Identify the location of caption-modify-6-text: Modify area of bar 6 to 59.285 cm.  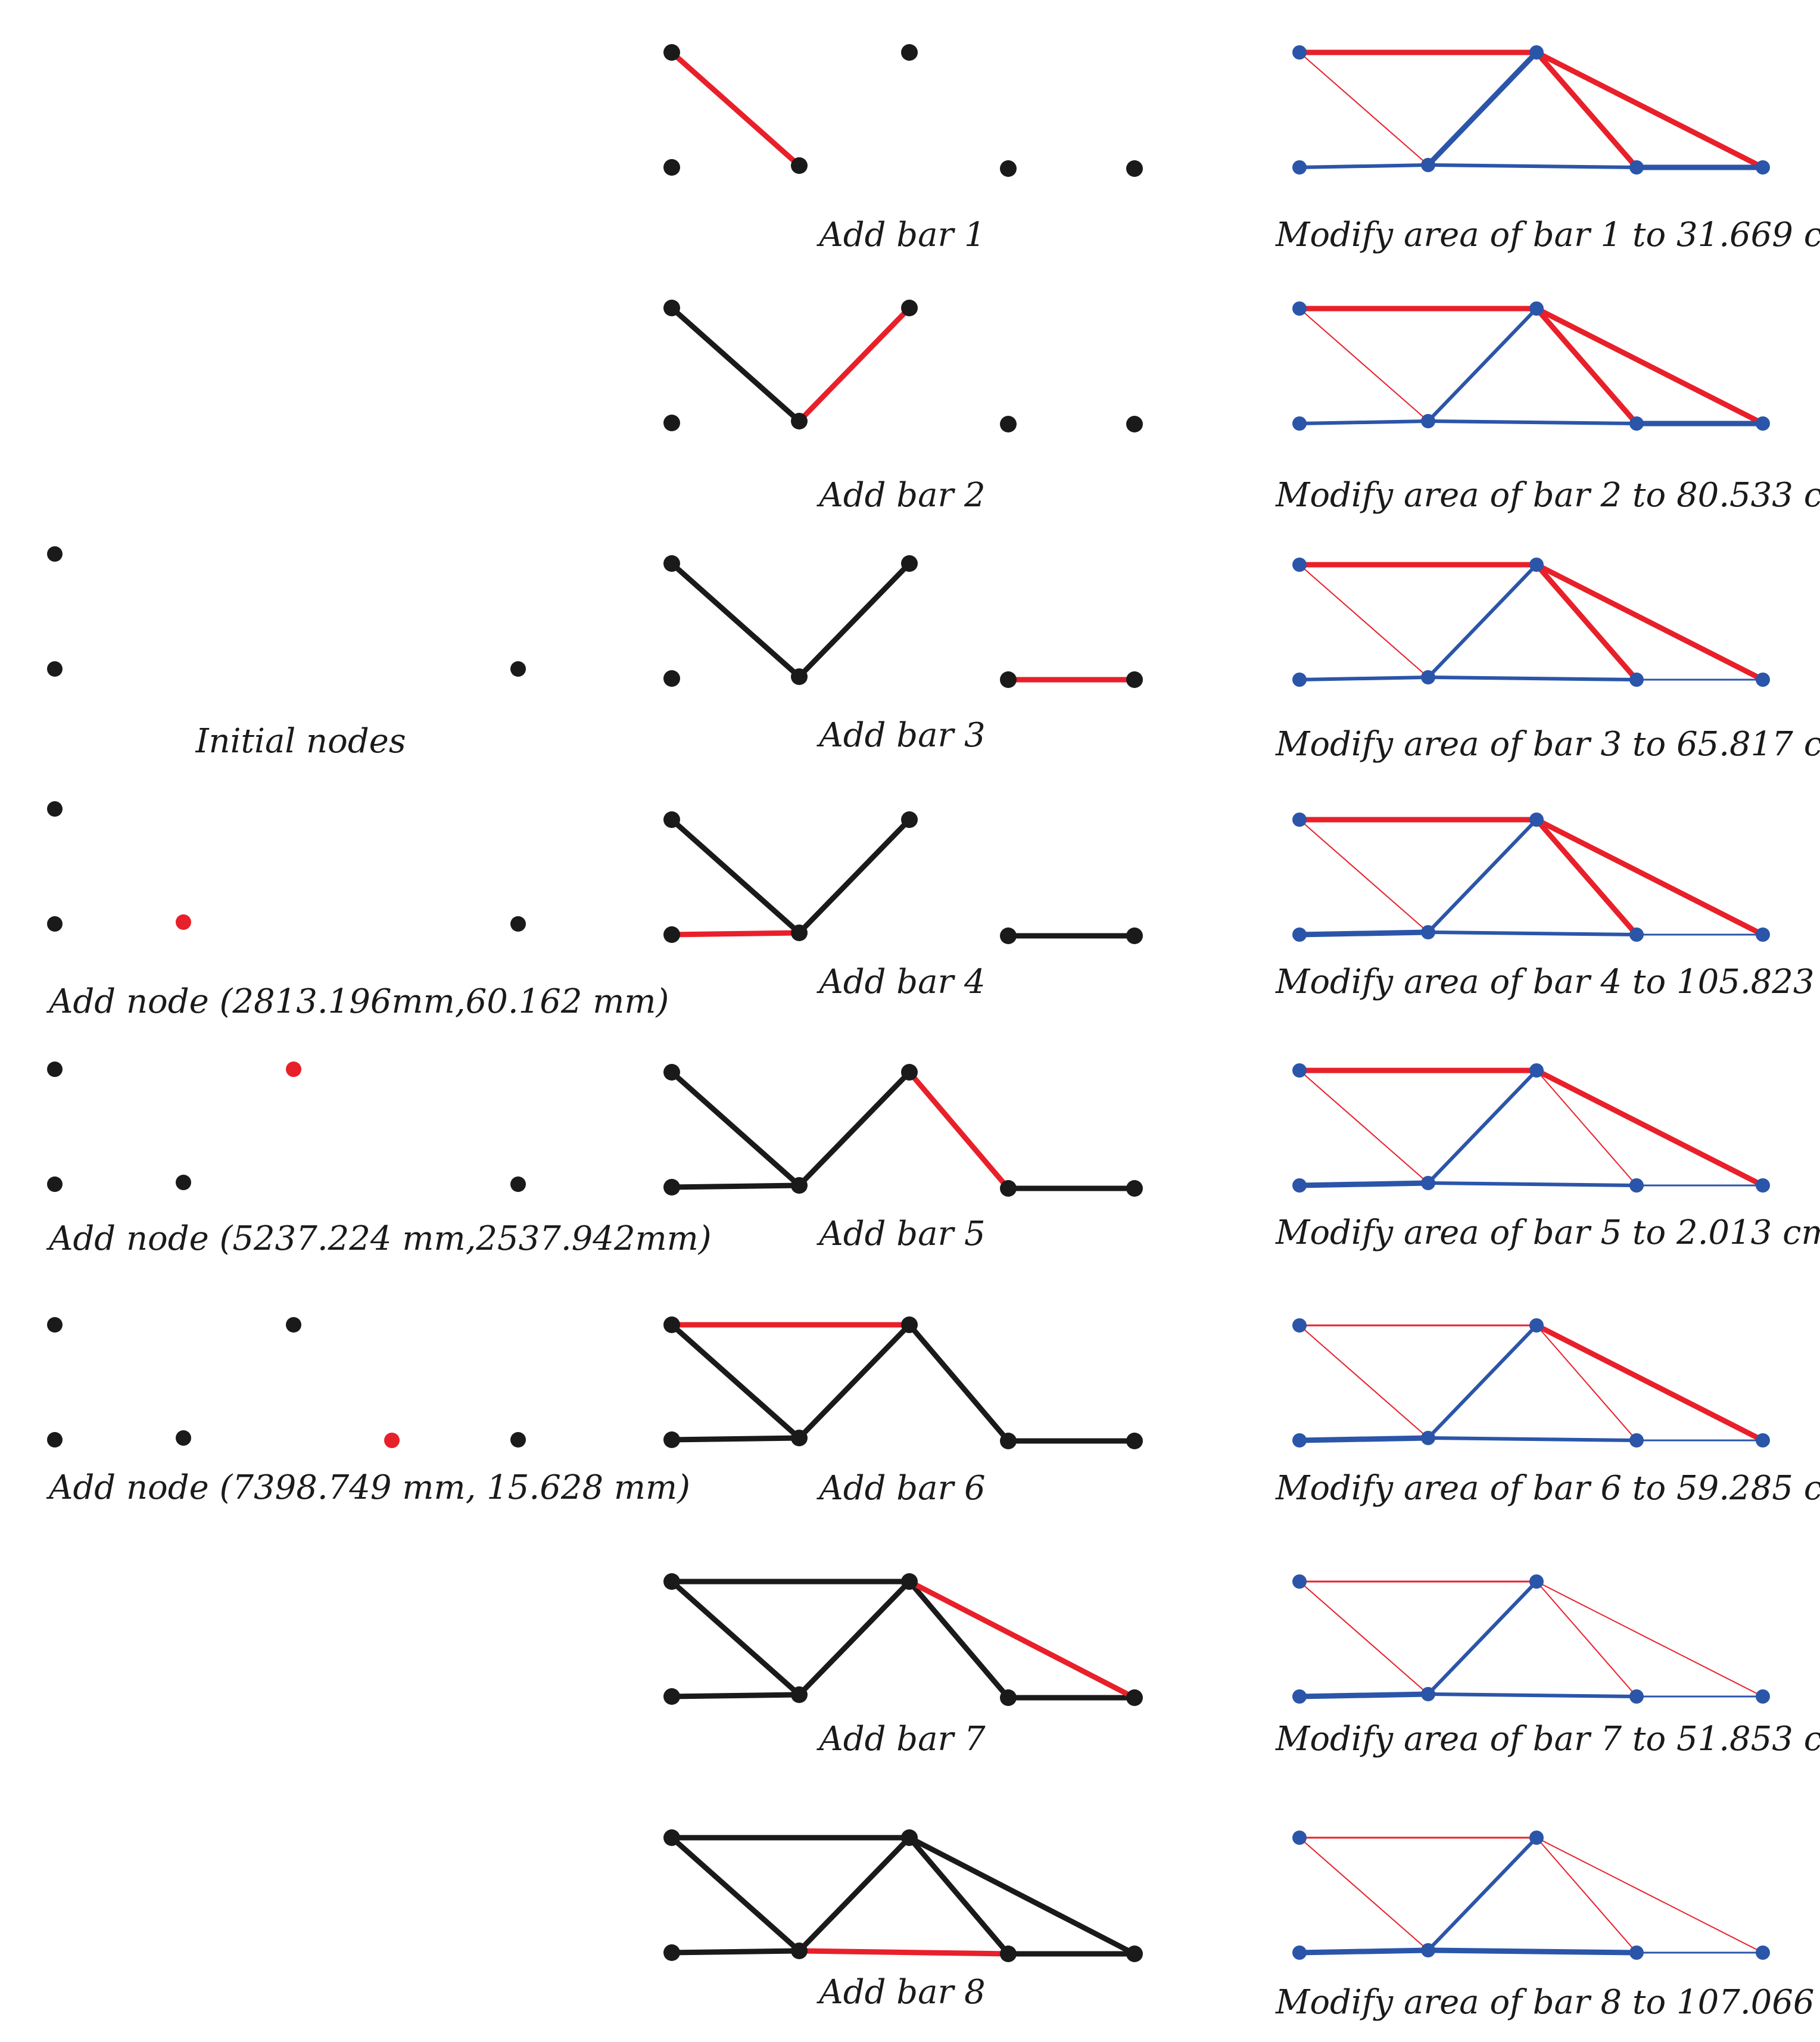
(1547, 1488).